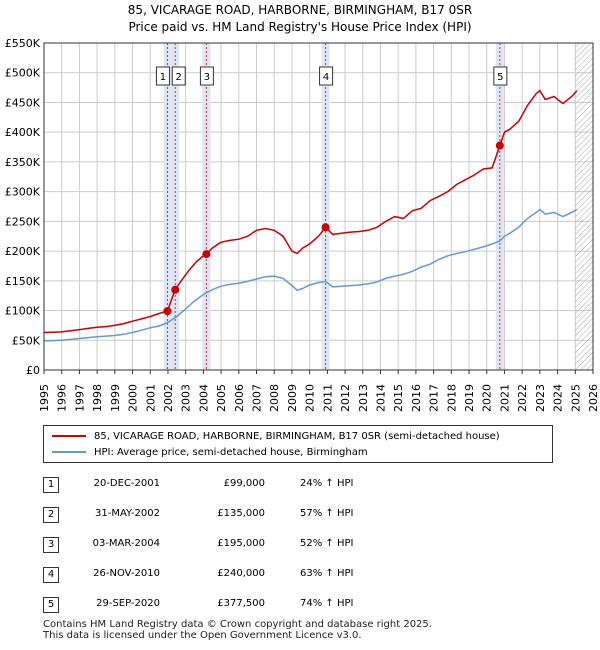 This screenshot has width=600, height=650. I want to click on sale-price: £240,000, so click(241, 573).